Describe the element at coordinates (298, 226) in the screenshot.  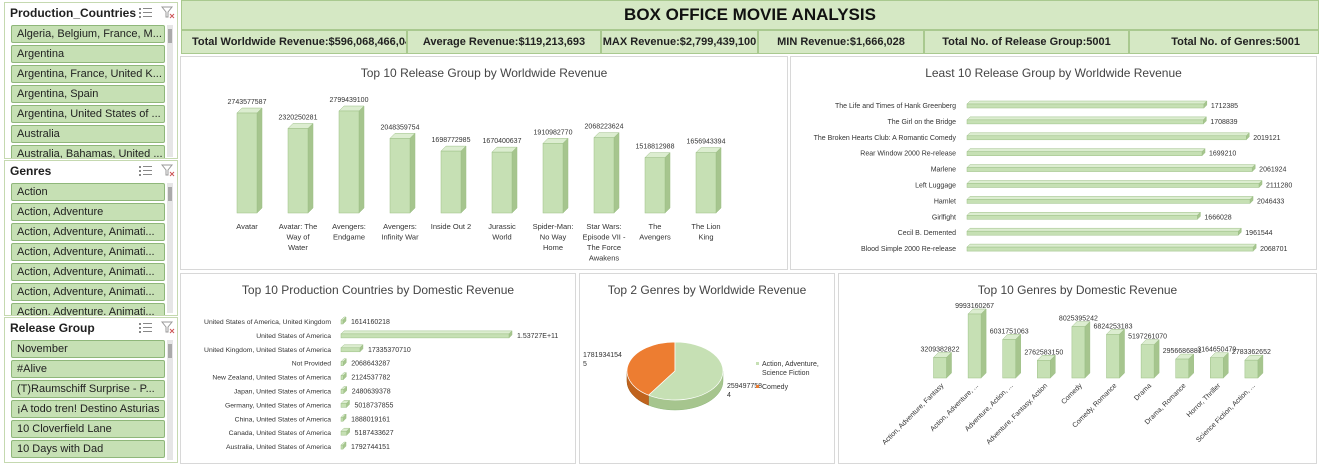
I see `x-tick-label: Avatar: The` at that location.